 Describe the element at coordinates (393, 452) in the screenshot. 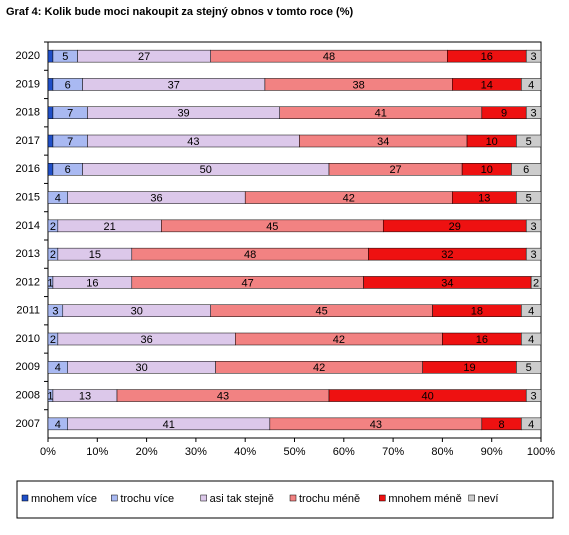

I see `x-tick-label: 70%` at that location.